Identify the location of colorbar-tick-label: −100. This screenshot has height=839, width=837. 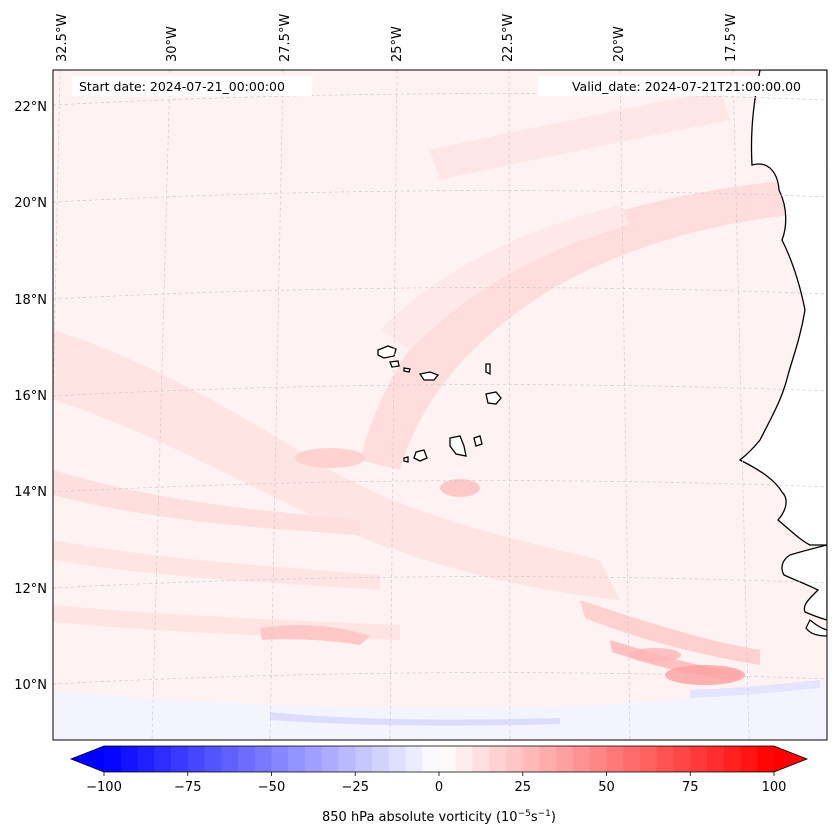
(104, 787).